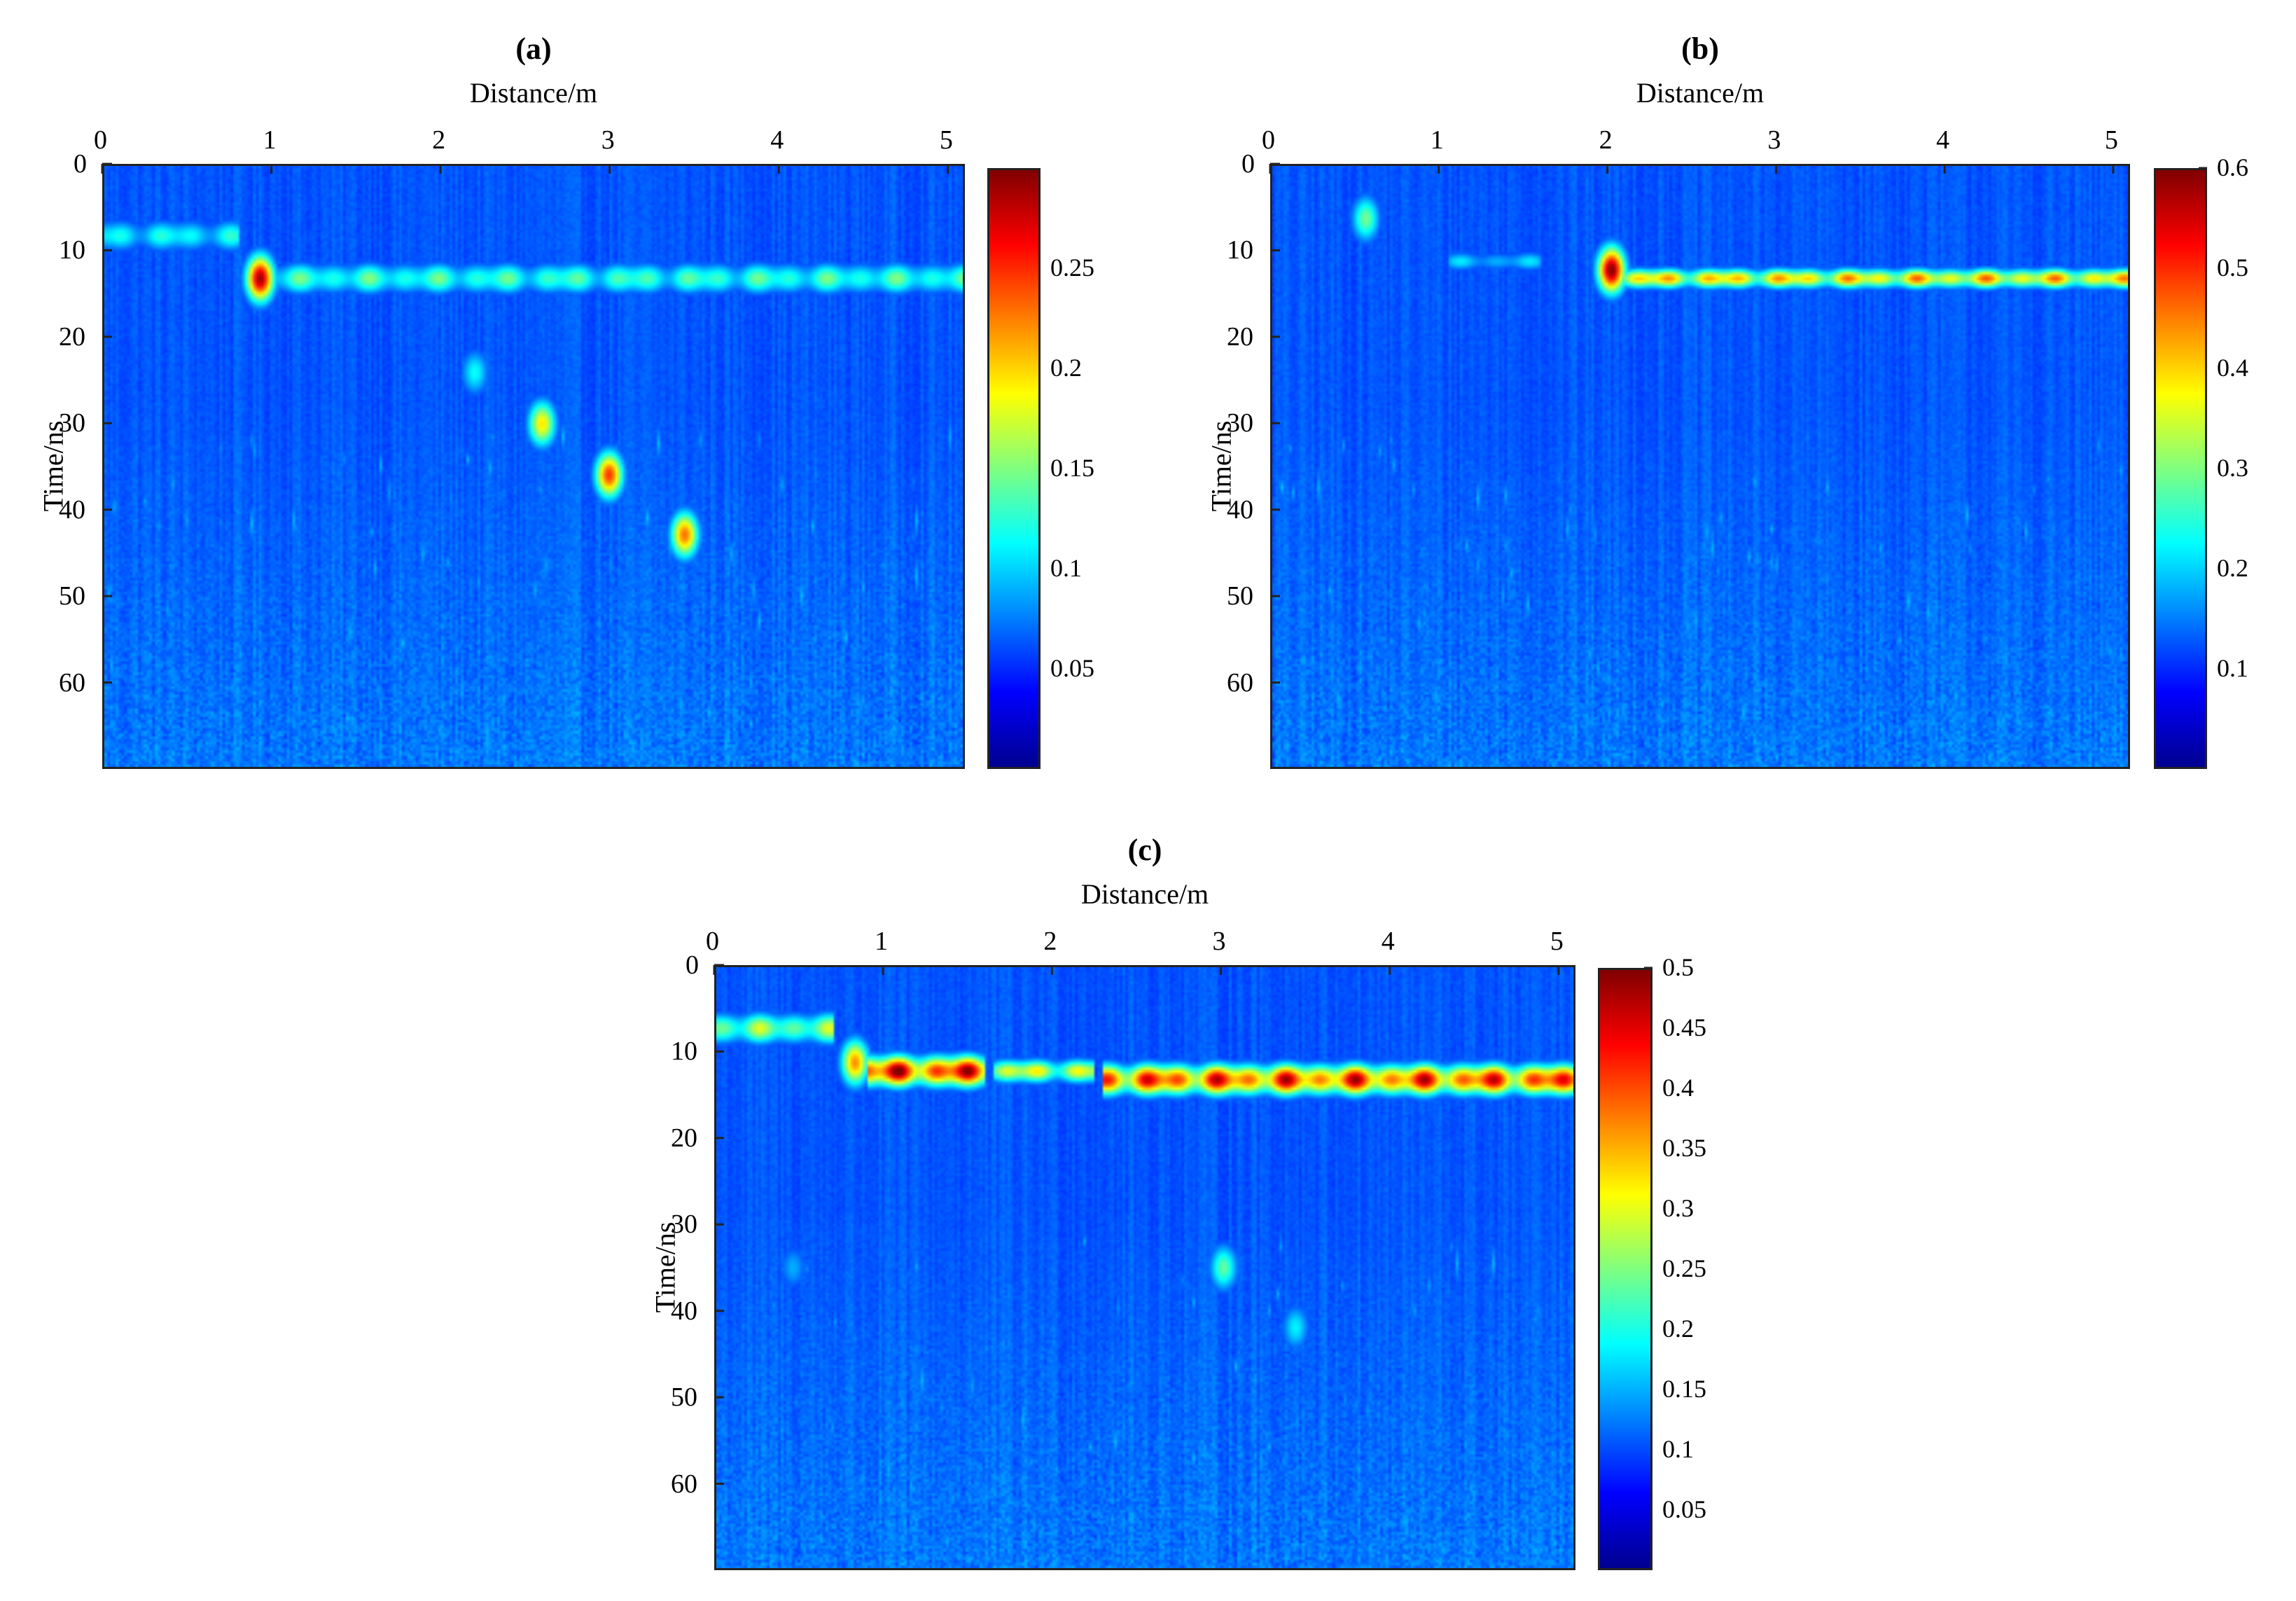 The image size is (2296, 1601). What do you see at coordinates (684, 1138) in the screenshot?
I see `chart-3-y-tick-label: 20` at bounding box center [684, 1138].